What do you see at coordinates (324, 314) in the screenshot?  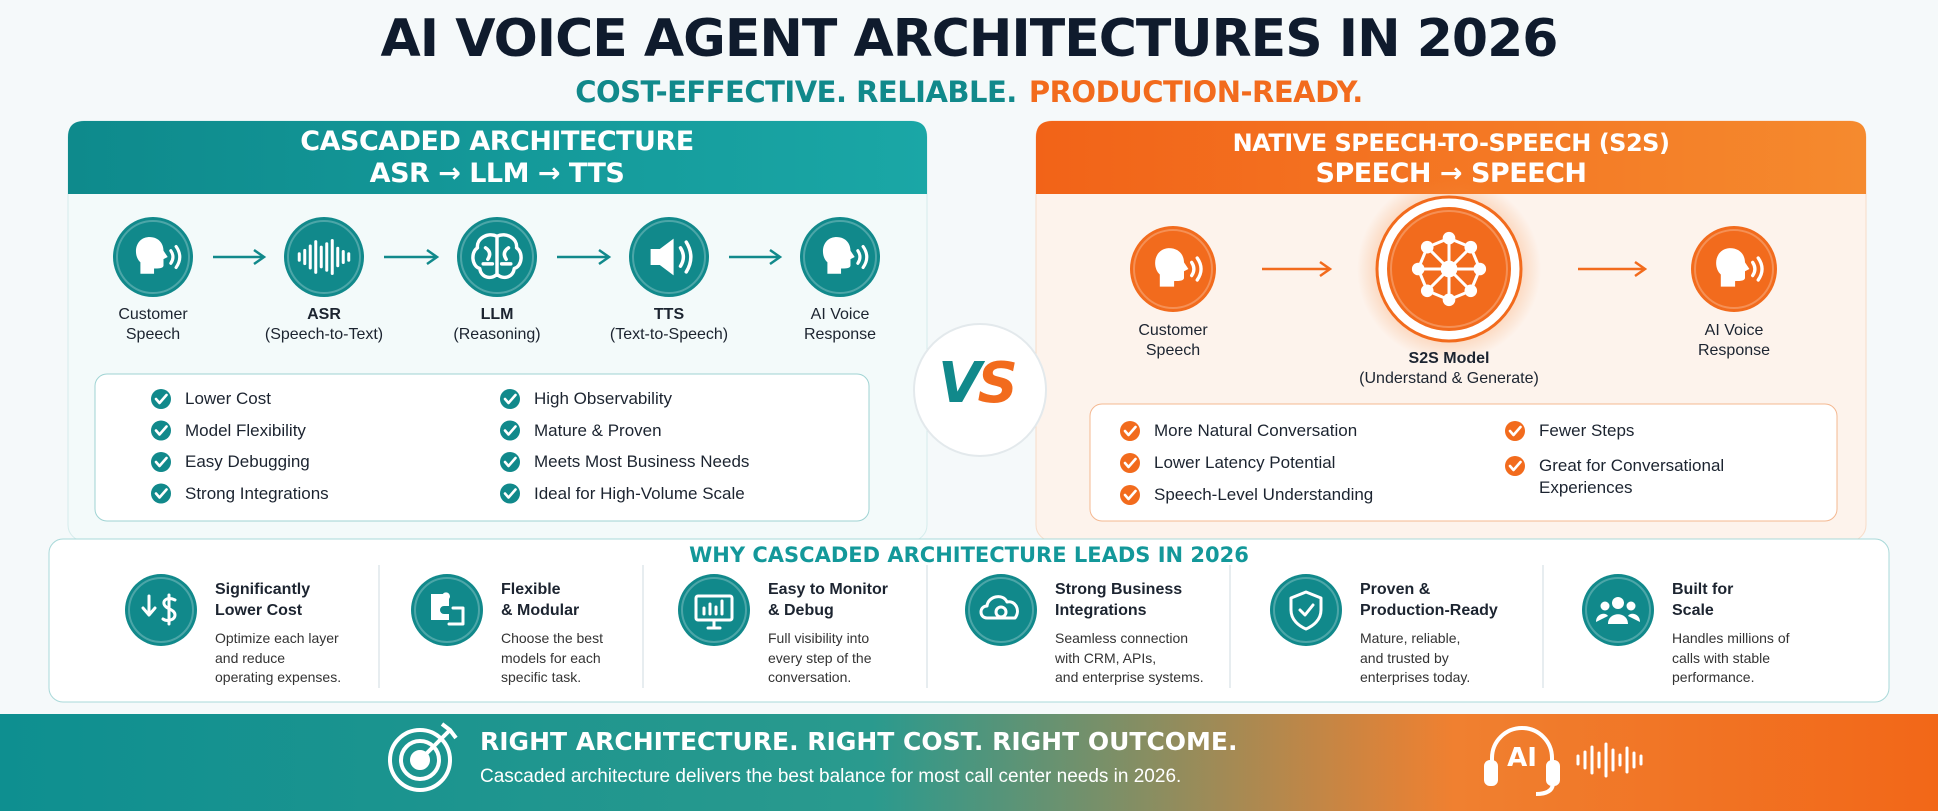 I see `stepb-text: ASR` at bounding box center [324, 314].